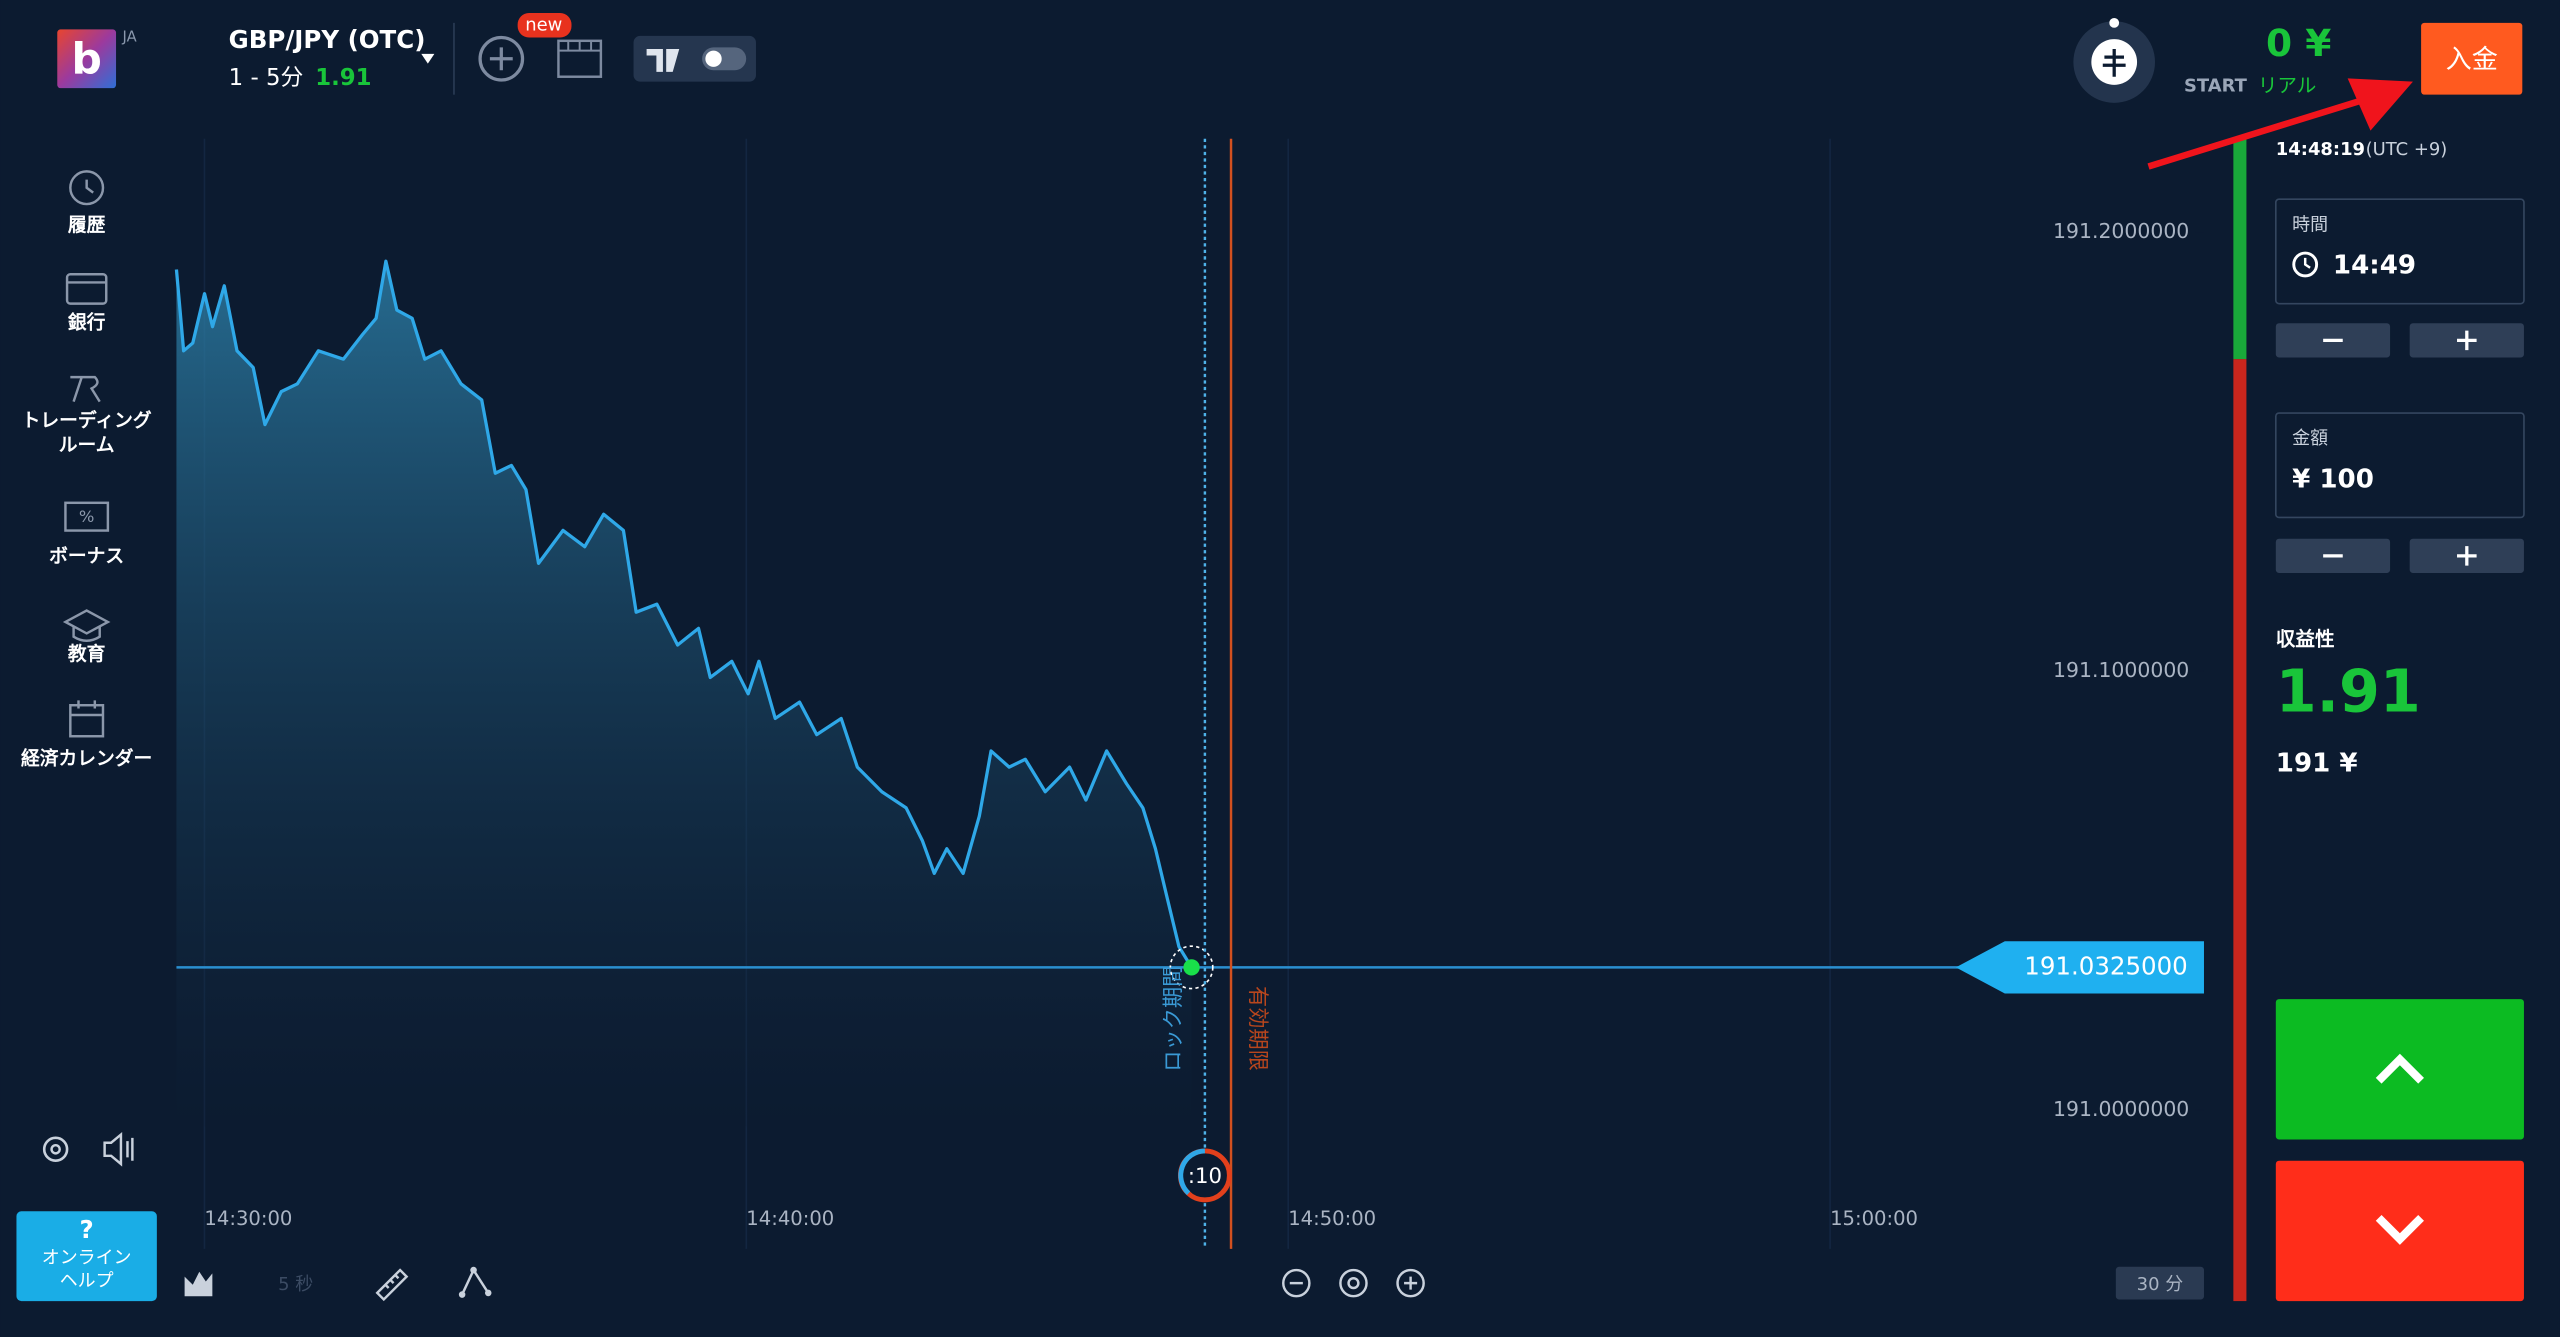 Image resolution: width=2560 pixels, height=1337 pixels. I want to click on profitability: 1.91, so click(2348, 691).